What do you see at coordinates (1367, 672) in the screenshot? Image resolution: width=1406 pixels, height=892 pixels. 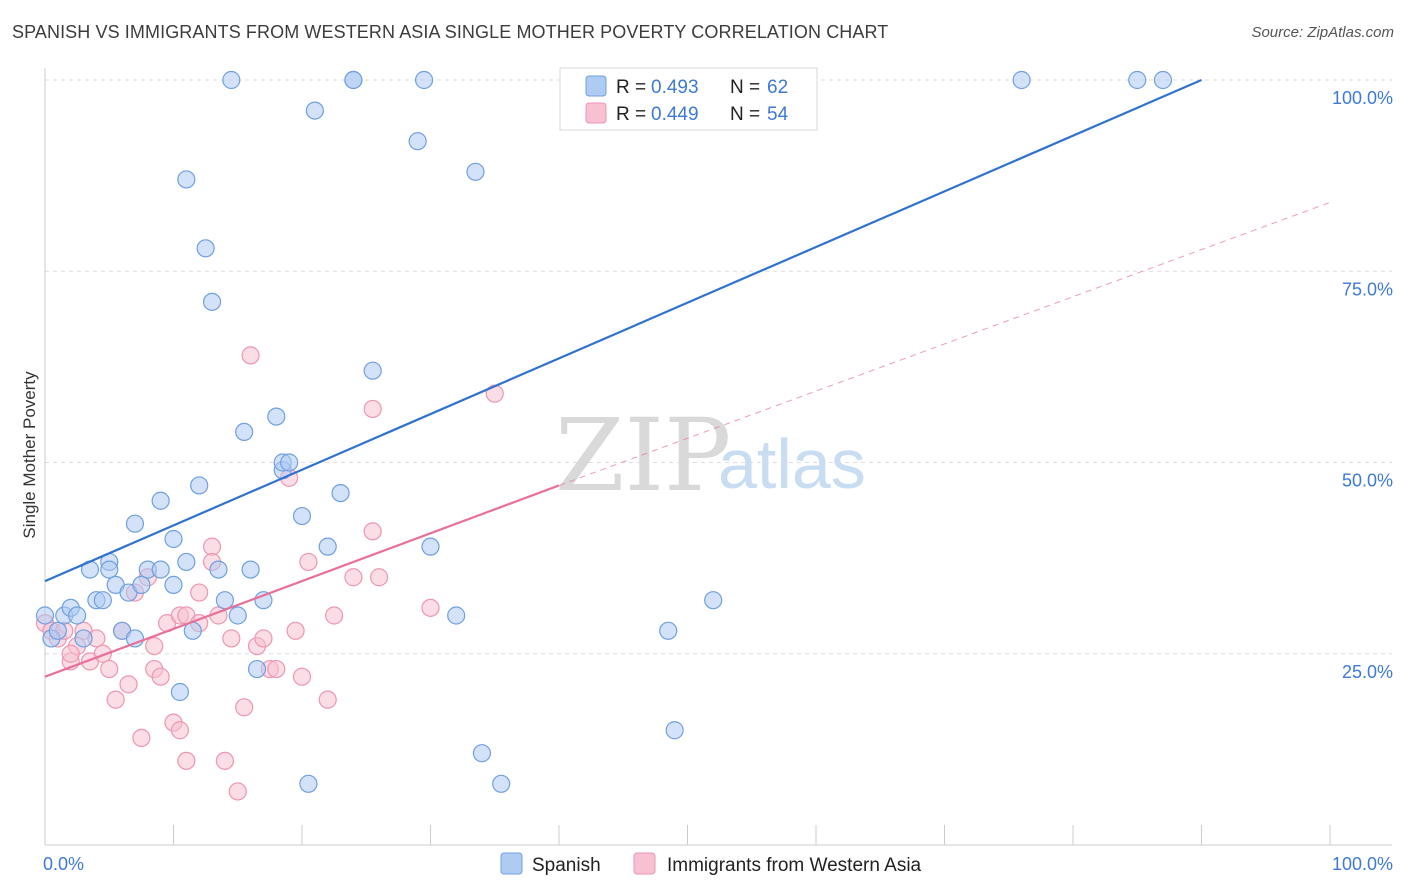 I see `y-tick-label: 25.0%` at bounding box center [1367, 672].